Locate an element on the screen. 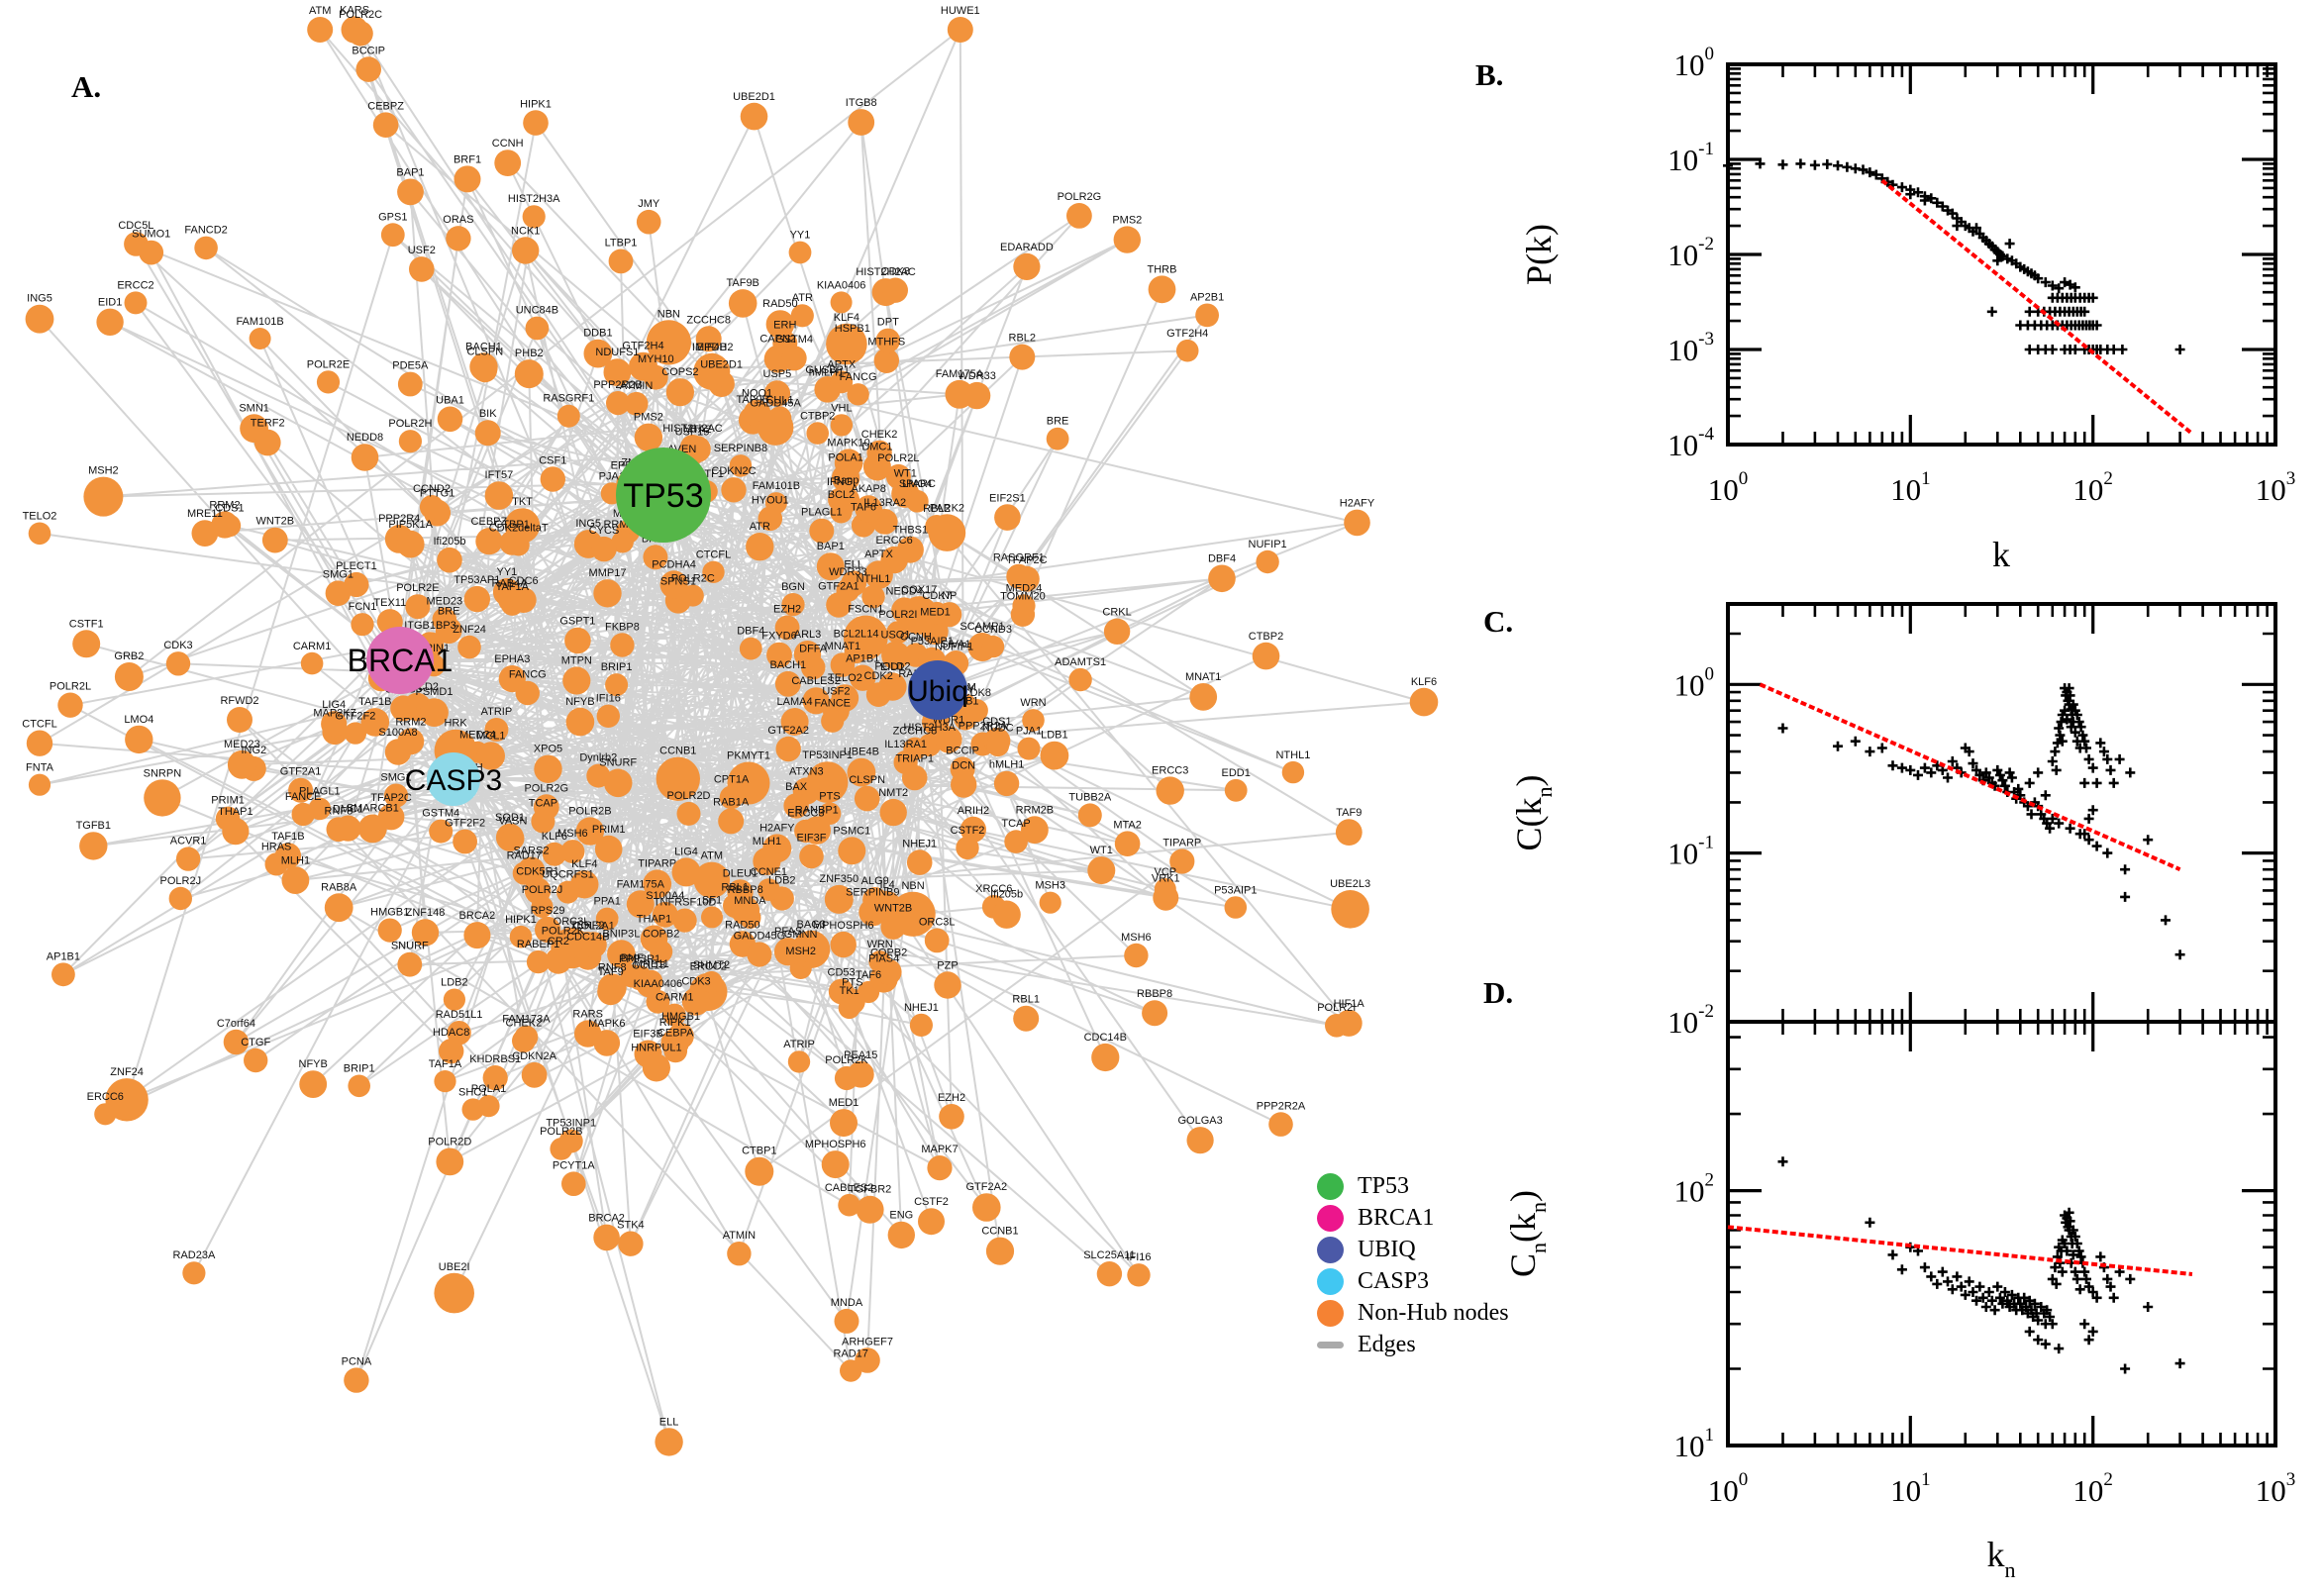  network-node-label: MSH6 is located at coordinates (1136, 938).